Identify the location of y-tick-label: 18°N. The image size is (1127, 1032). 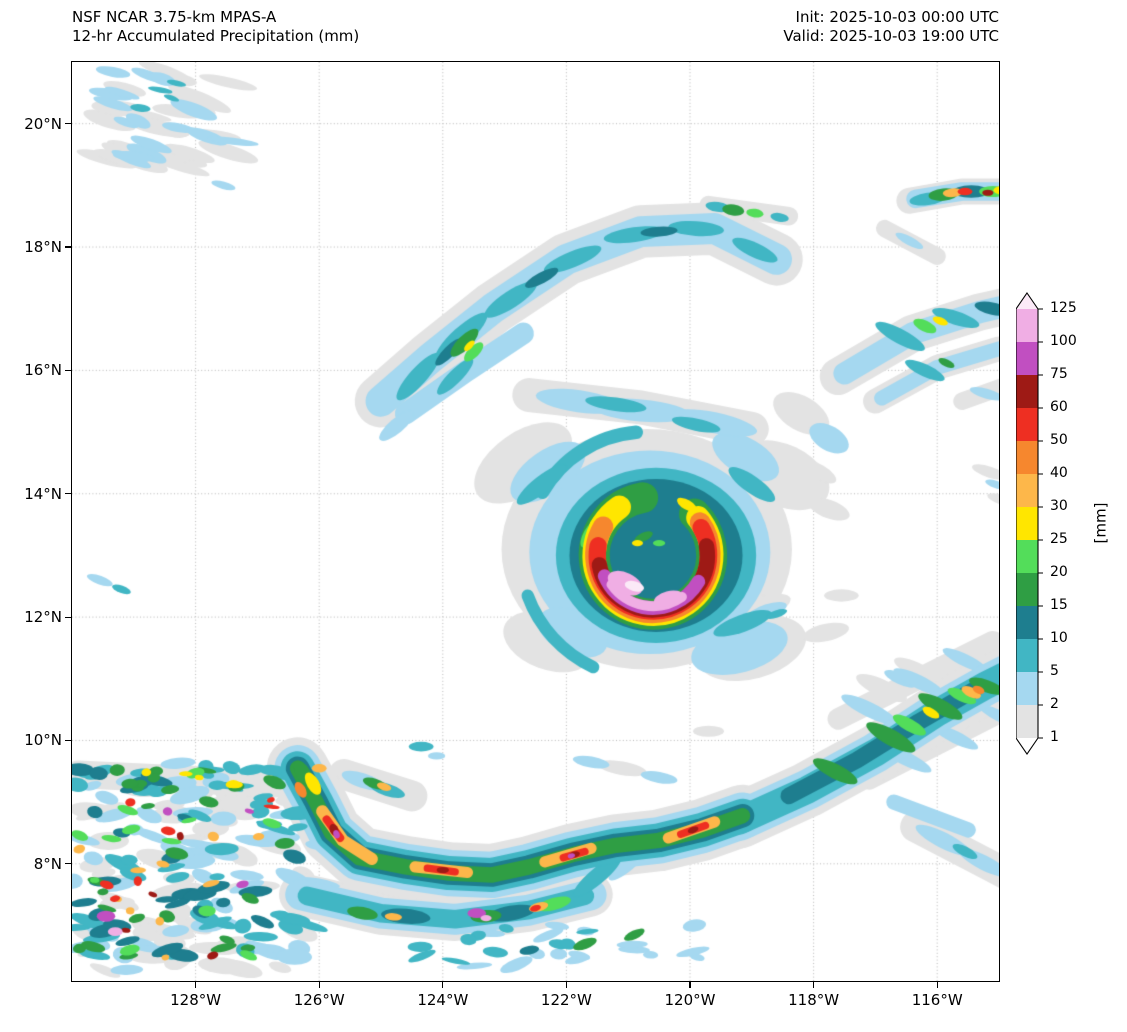
(43, 247).